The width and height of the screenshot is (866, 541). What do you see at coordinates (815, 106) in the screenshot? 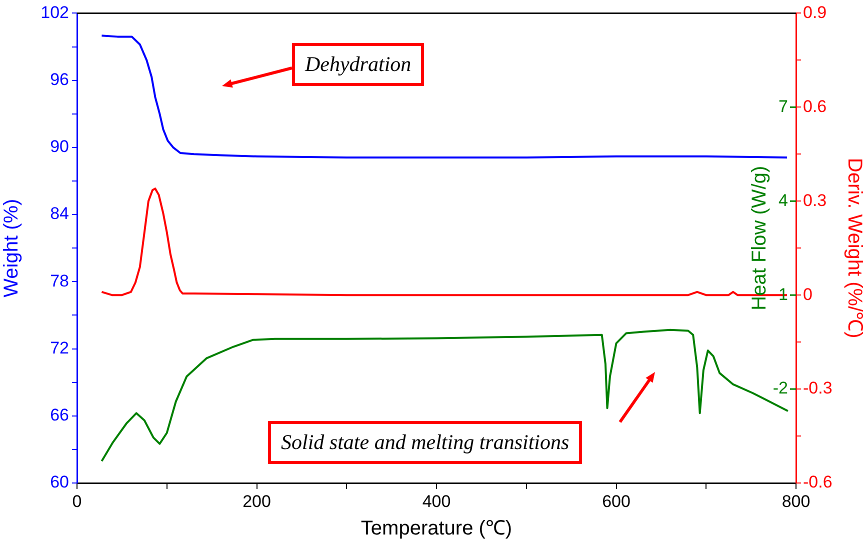
I see `y3-tick-label: 0.6` at bounding box center [815, 106].